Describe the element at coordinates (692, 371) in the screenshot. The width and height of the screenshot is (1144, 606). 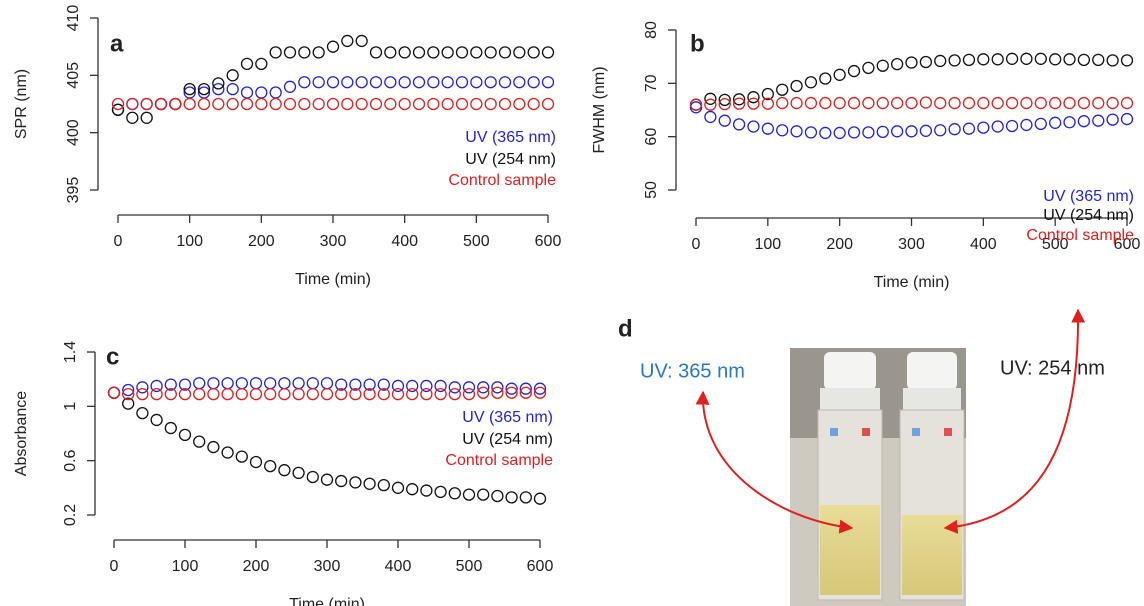
I see `photo-label: UV: 365 nm` at that location.